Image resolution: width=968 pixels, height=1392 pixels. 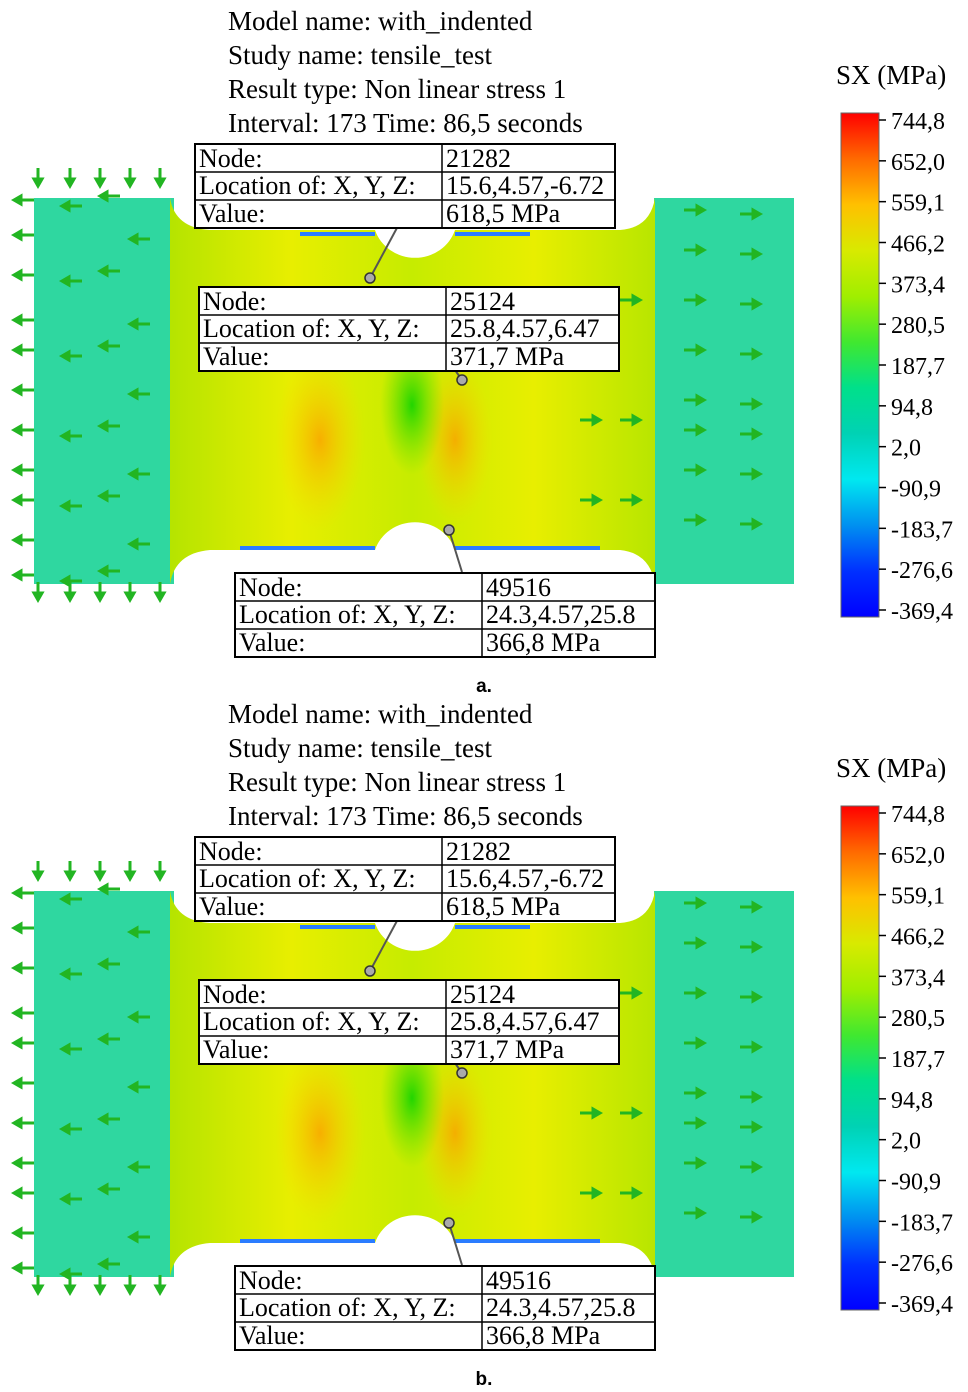 What do you see at coordinates (525, 1021) in the screenshot?
I see `probe-location: 25.8,4.57,6.47` at bounding box center [525, 1021].